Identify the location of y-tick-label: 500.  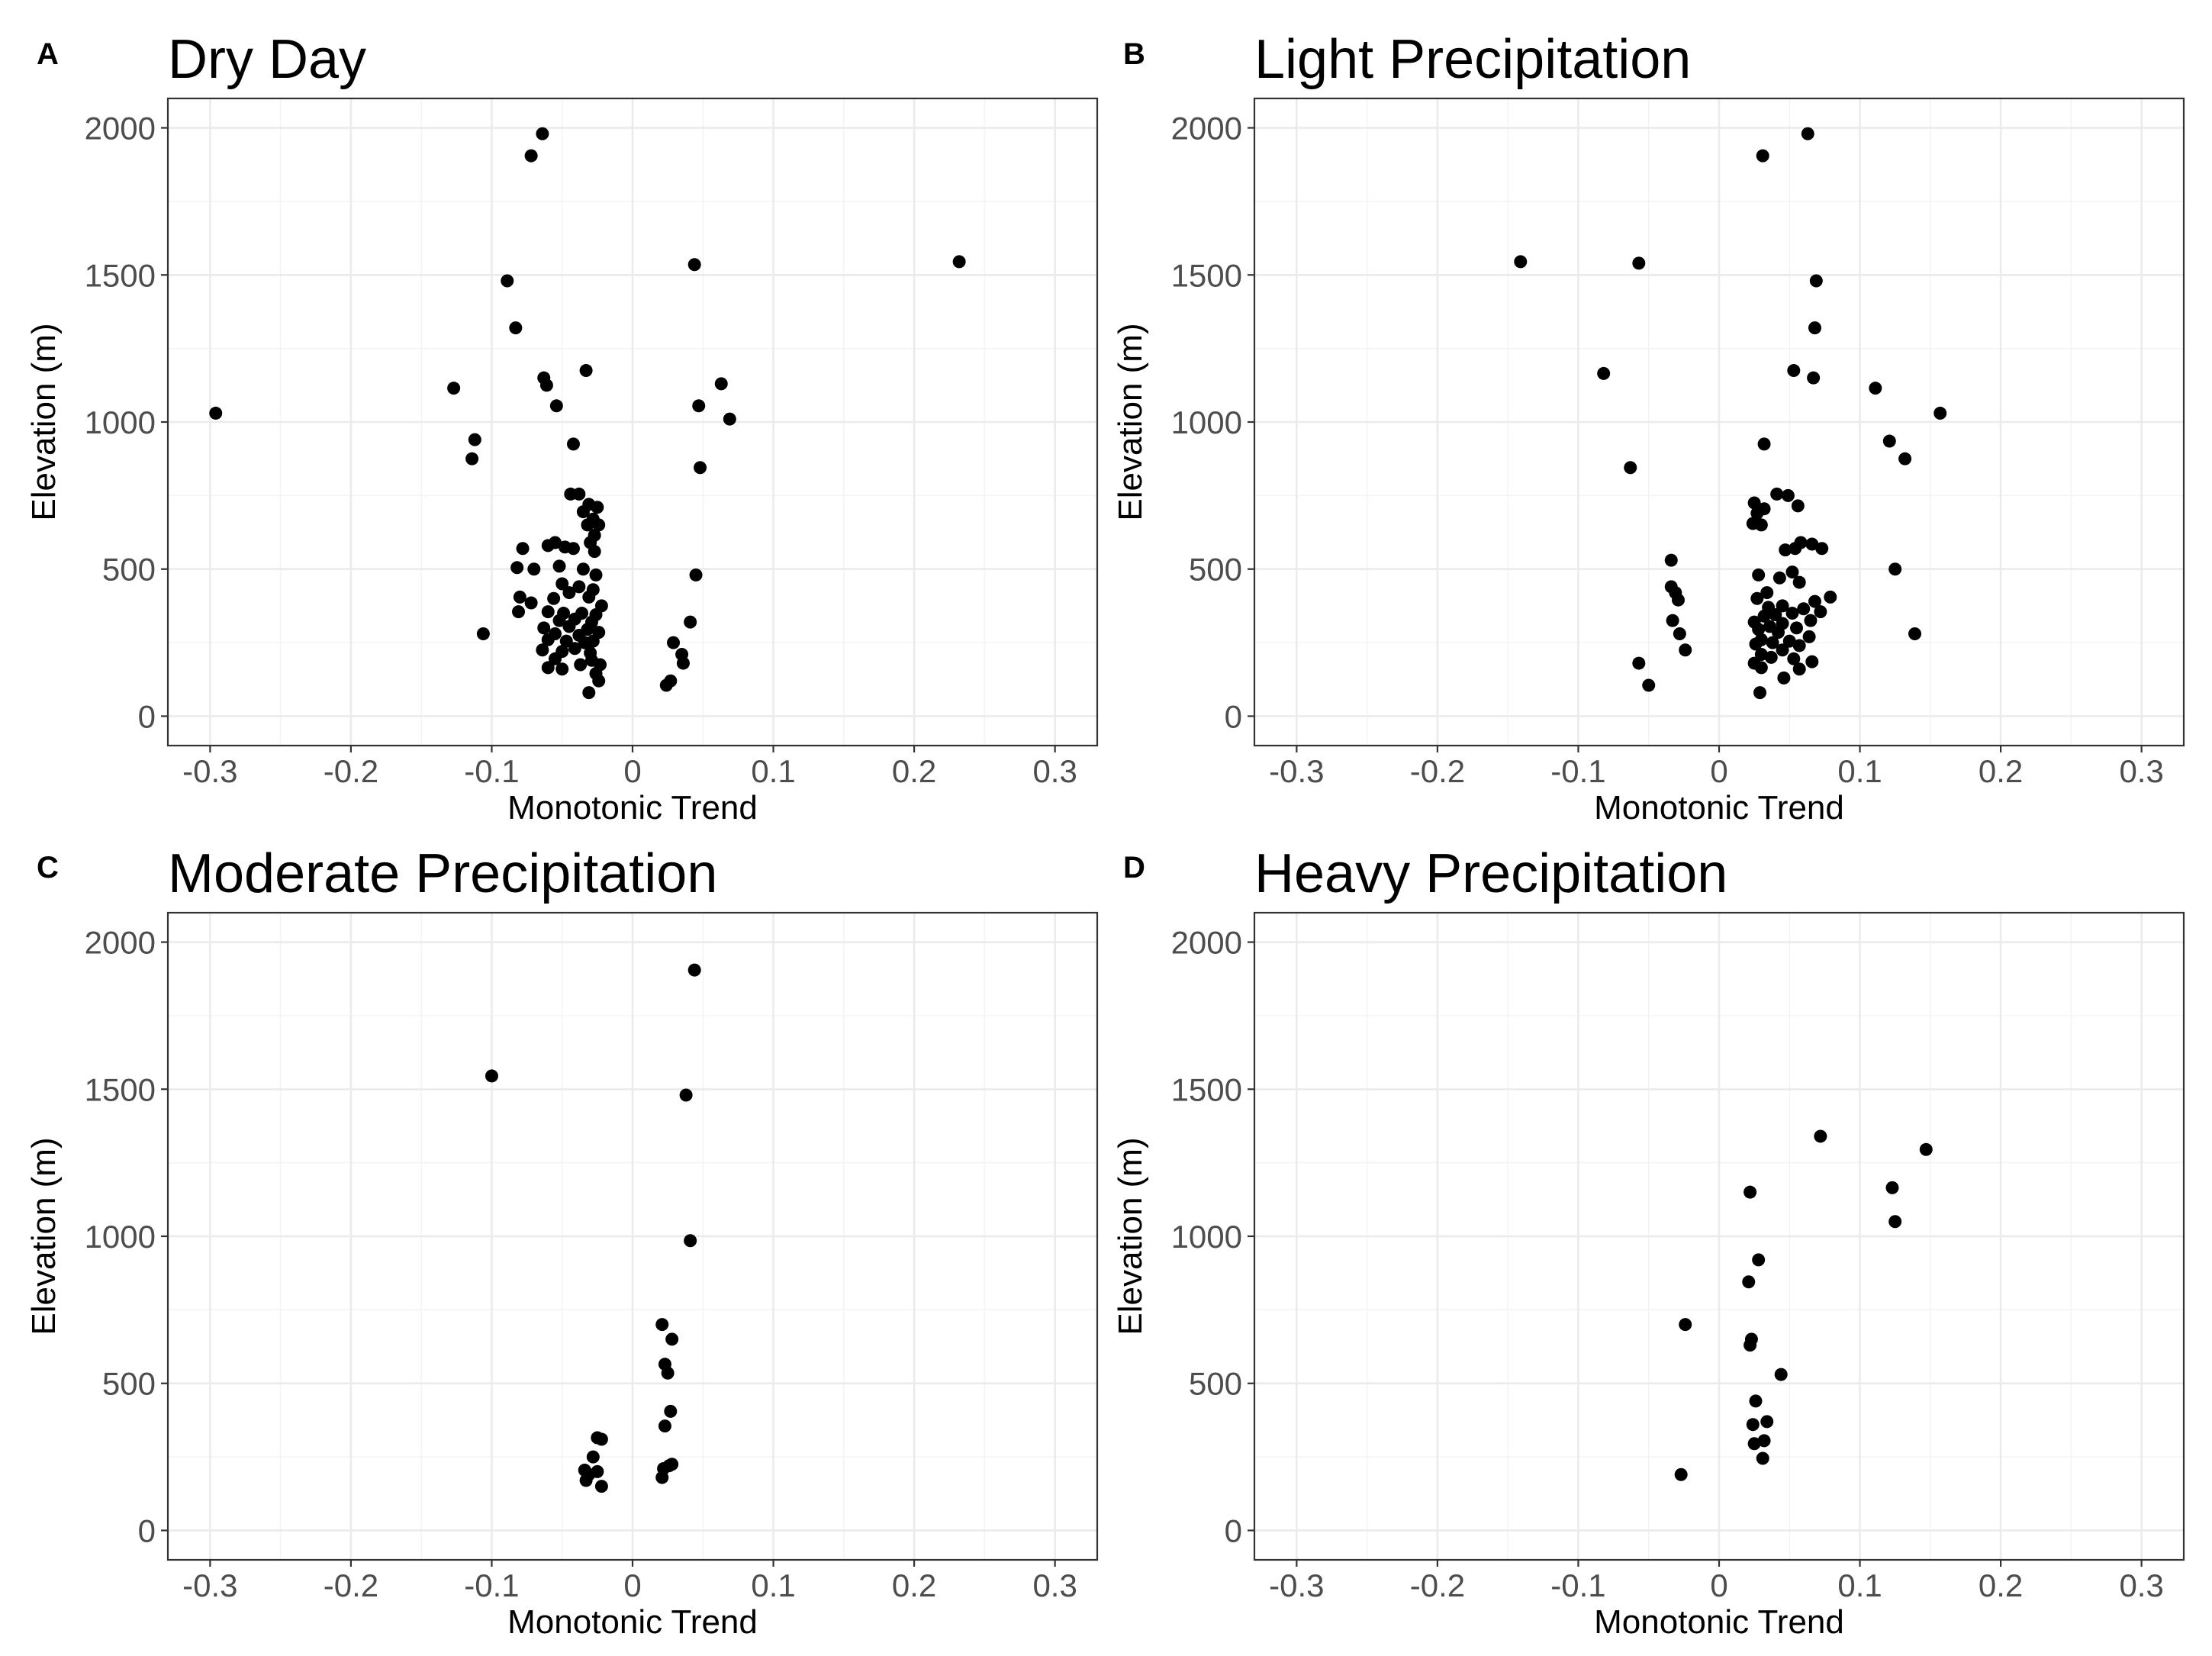
(129, 570).